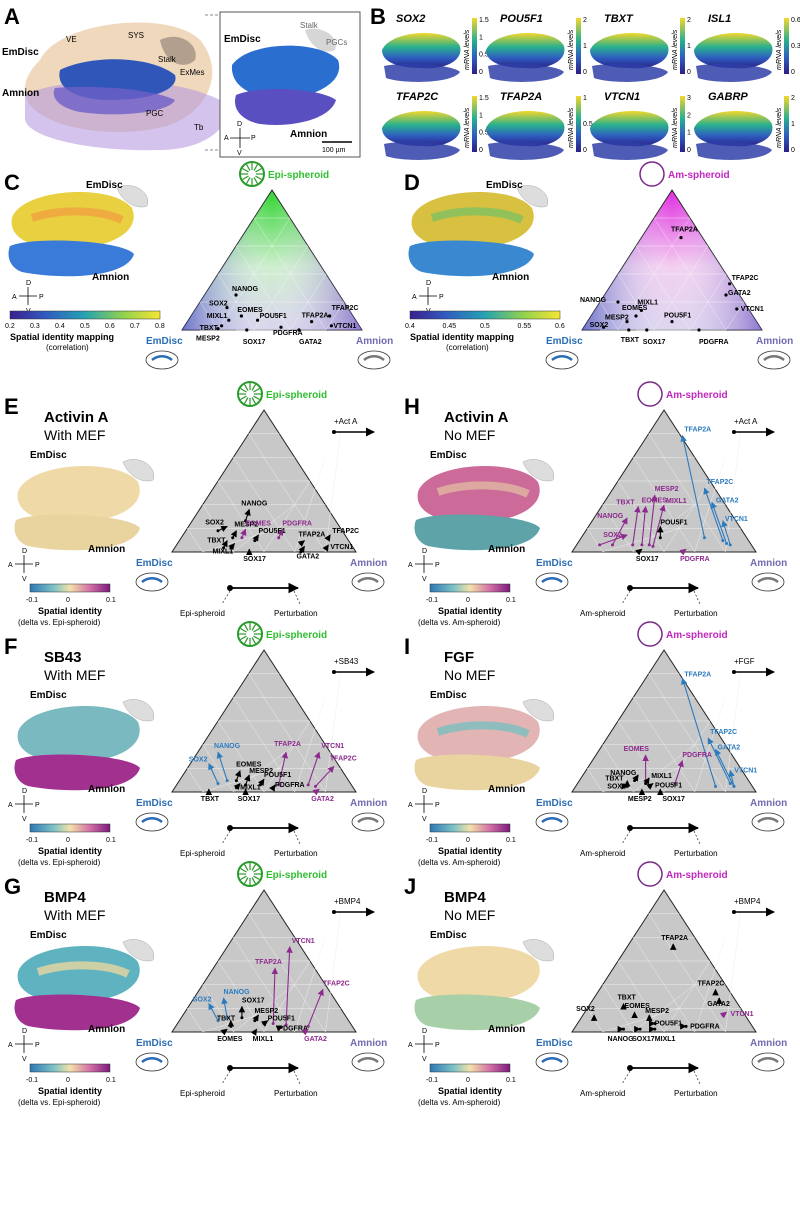 The image size is (800, 1219). What do you see at coordinates (469, 915) in the screenshot?
I see `treatment-subtitle: No MEF` at bounding box center [469, 915].